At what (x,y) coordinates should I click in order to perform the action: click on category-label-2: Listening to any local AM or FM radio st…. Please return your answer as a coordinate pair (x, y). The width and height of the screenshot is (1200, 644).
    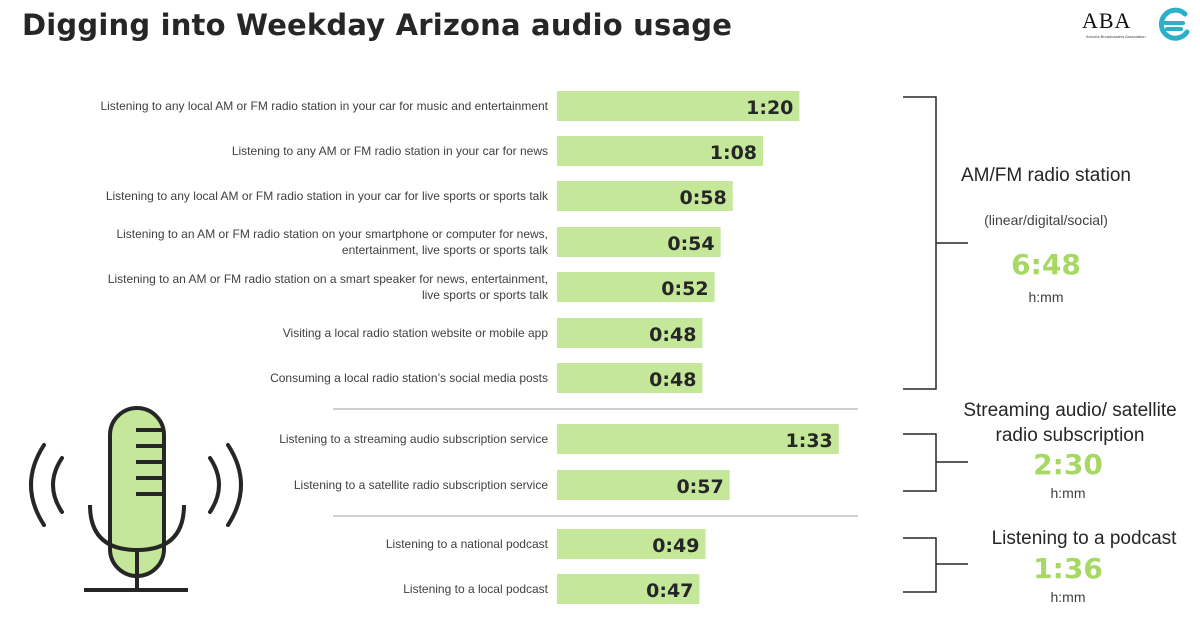
    Looking at the image, I should click on (326, 196).